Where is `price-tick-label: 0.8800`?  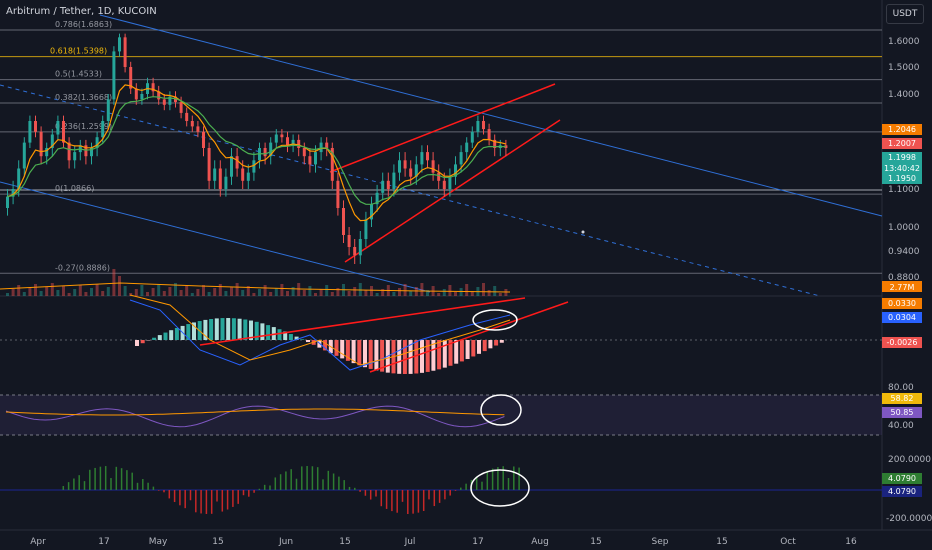 price-tick-label: 0.8800 is located at coordinates (904, 278).